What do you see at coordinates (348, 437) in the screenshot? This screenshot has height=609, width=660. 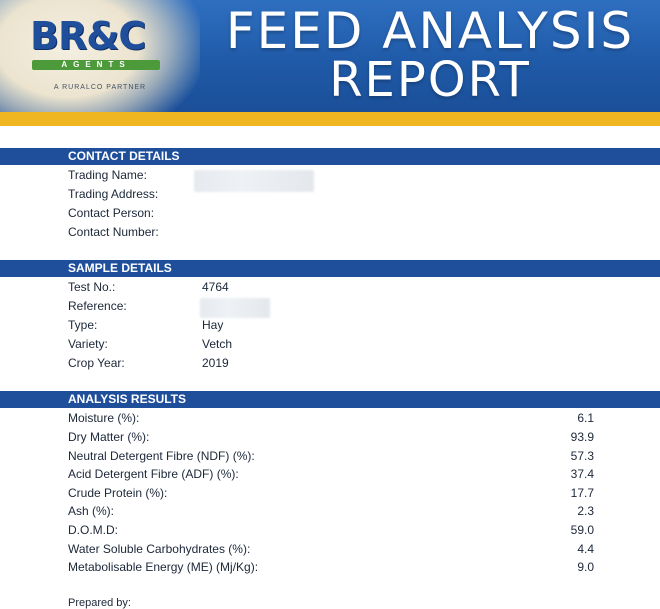 I see `analysis-row: Dry Matter (%): 93.9` at bounding box center [348, 437].